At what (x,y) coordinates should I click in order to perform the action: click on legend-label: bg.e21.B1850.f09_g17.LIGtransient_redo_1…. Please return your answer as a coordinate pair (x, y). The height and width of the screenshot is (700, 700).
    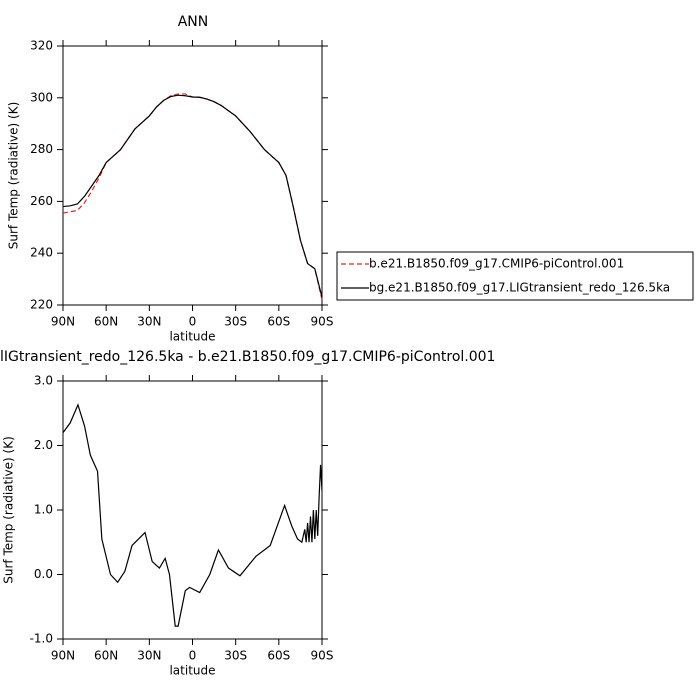
    Looking at the image, I should click on (519, 288).